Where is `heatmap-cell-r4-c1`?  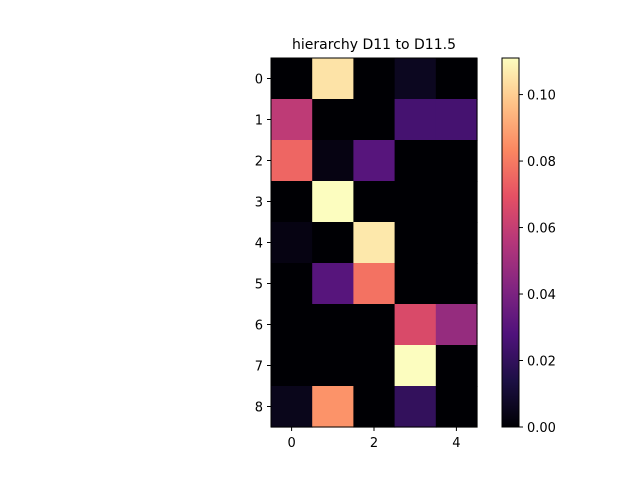 heatmap-cell-r4-c1 is located at coordinates (333, 243).